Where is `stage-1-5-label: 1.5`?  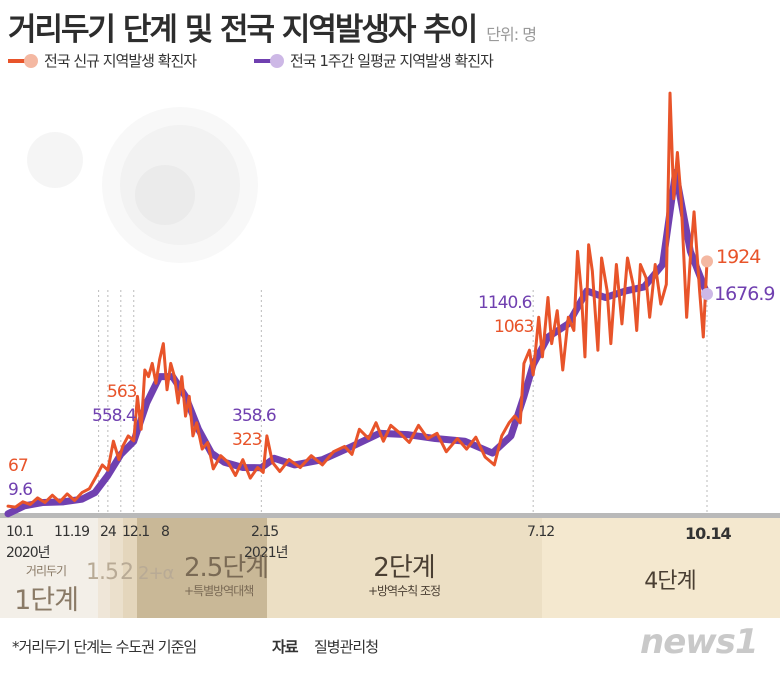 stage-1-5-label: 1.5 is located at coordinates (102, 572).